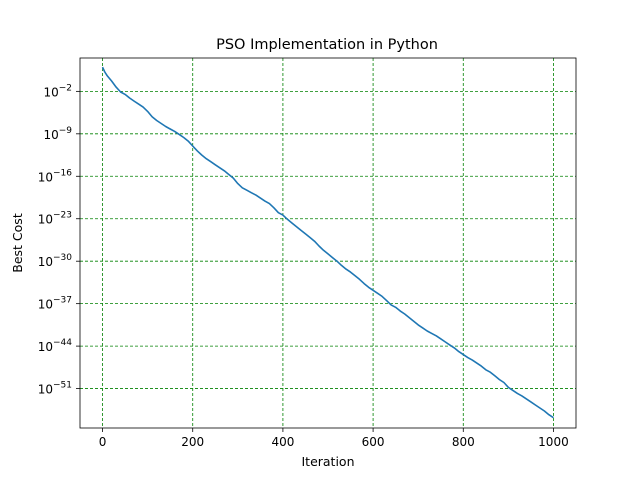 The width and height of the screenshot is (640, 480). What do you see at coordinates (553, 442) in the screenshot?
I see `x-tick-label: 1000` at bounding box center [553, 442].